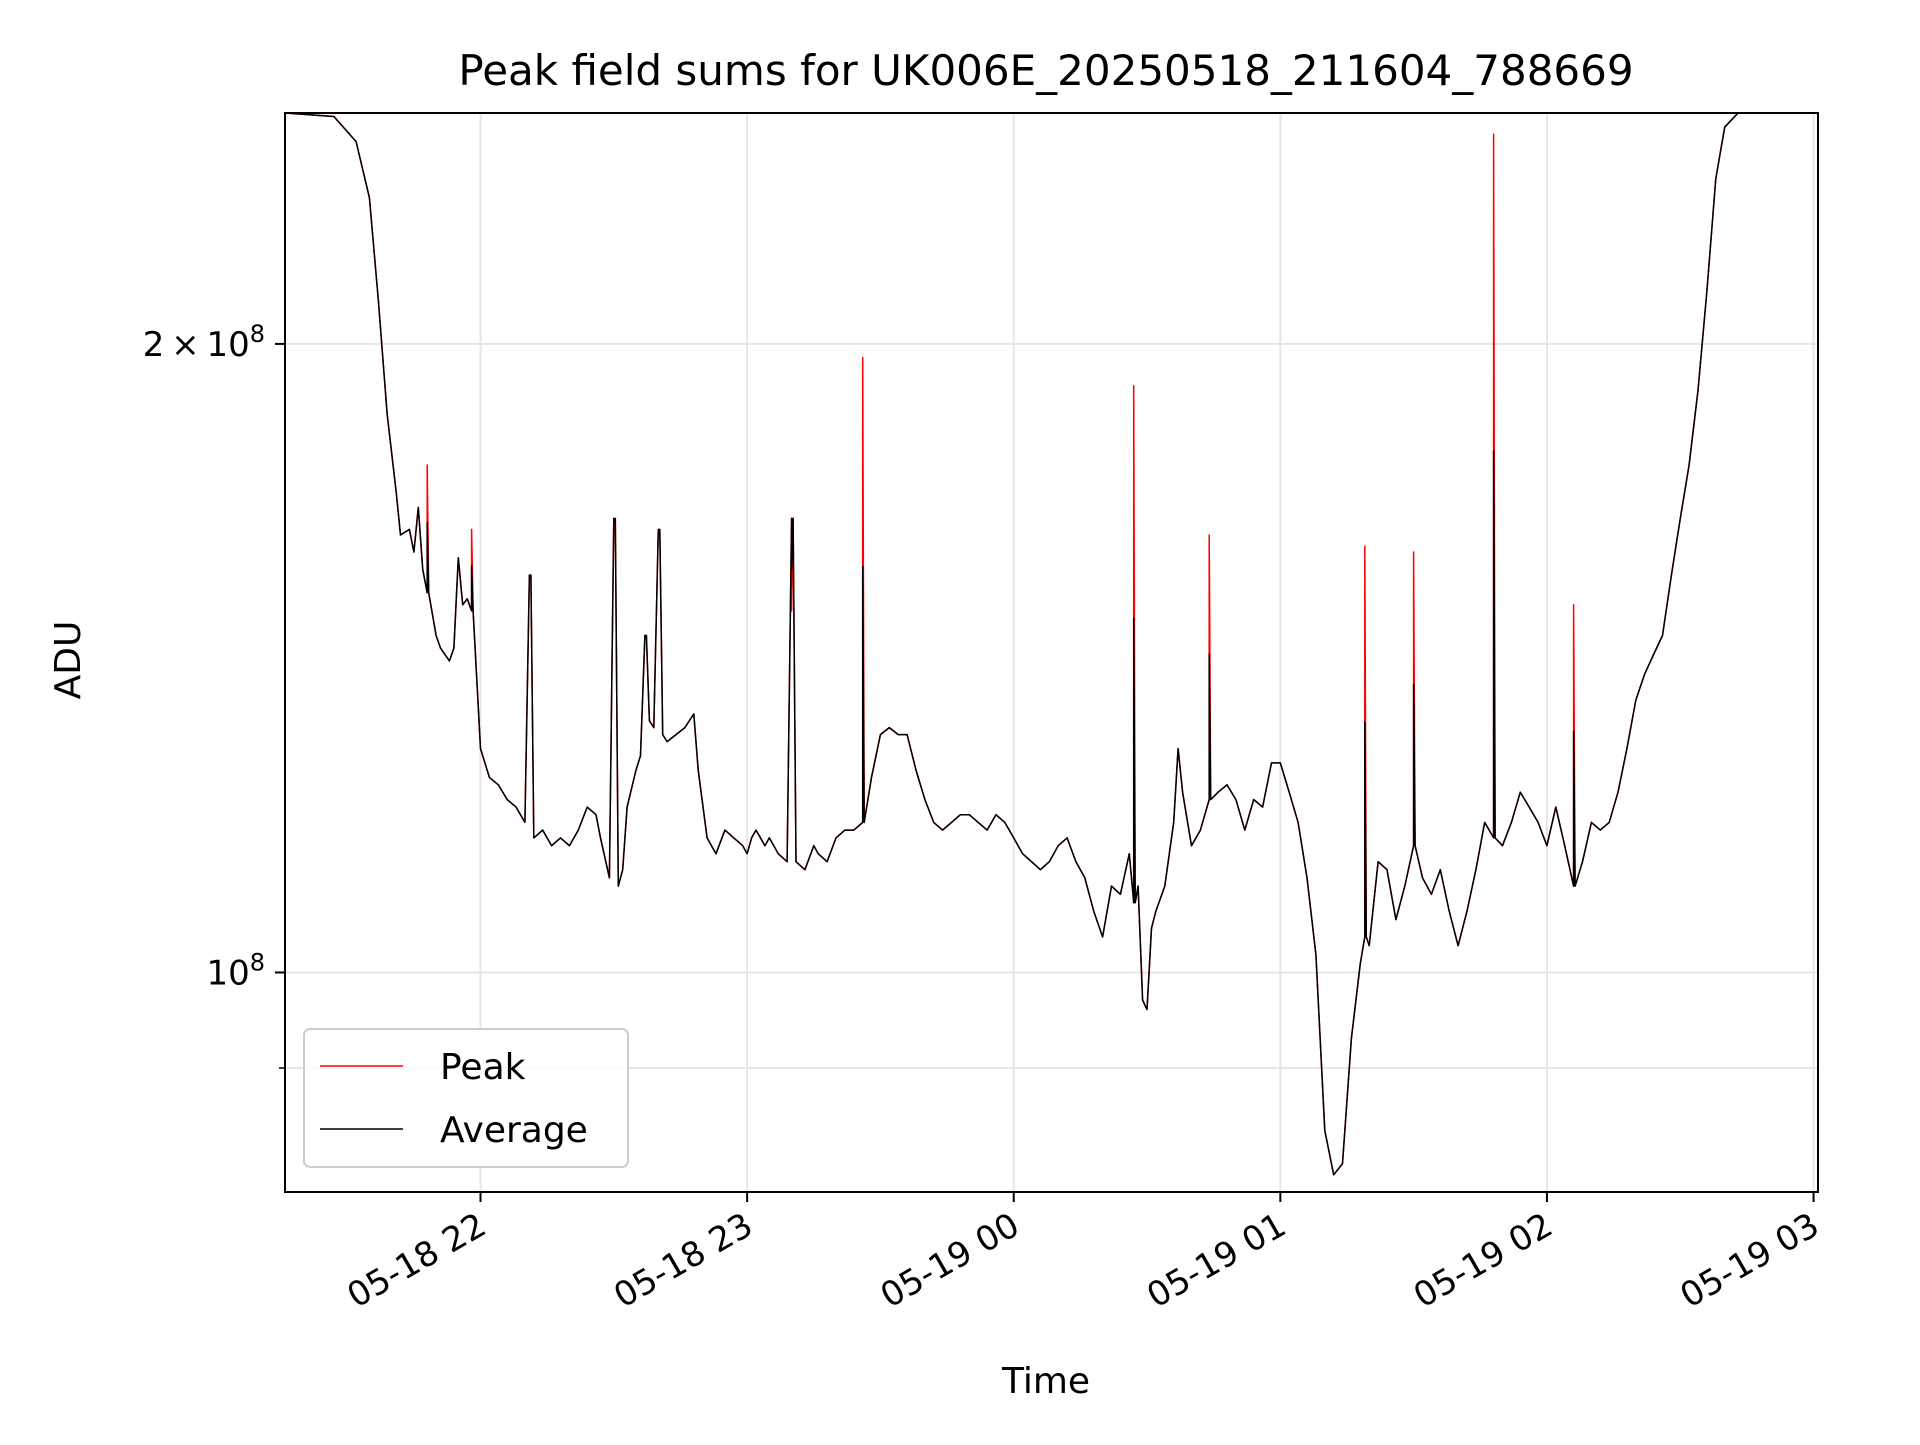 The height and width of the screenshot is (1445, 1920). What do you see at coordinates (1045, 1381) in the screenshot?
I see `x-axis-label: Time` at bounding box center [1045, 1381].